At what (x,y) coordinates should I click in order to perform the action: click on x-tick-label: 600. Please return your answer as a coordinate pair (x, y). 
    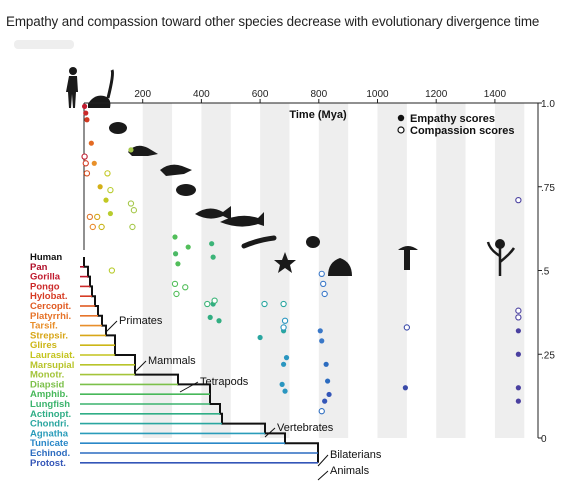
    Looking at the image, I should click on (260, 94).